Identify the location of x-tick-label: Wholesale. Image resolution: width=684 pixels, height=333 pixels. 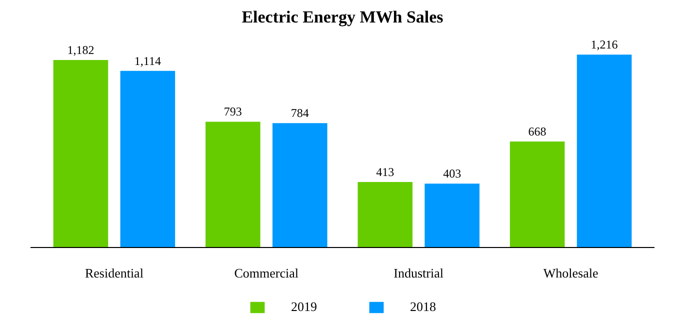
(570, 273).